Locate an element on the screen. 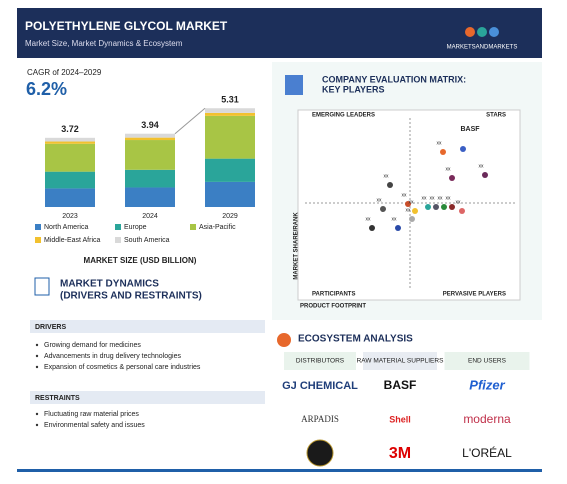 Image resolution: width=567 pixels, height=484 pixels. ecosystem-title: ECOSYSTEM ANALYSIS is located at coordinates (355, 339).